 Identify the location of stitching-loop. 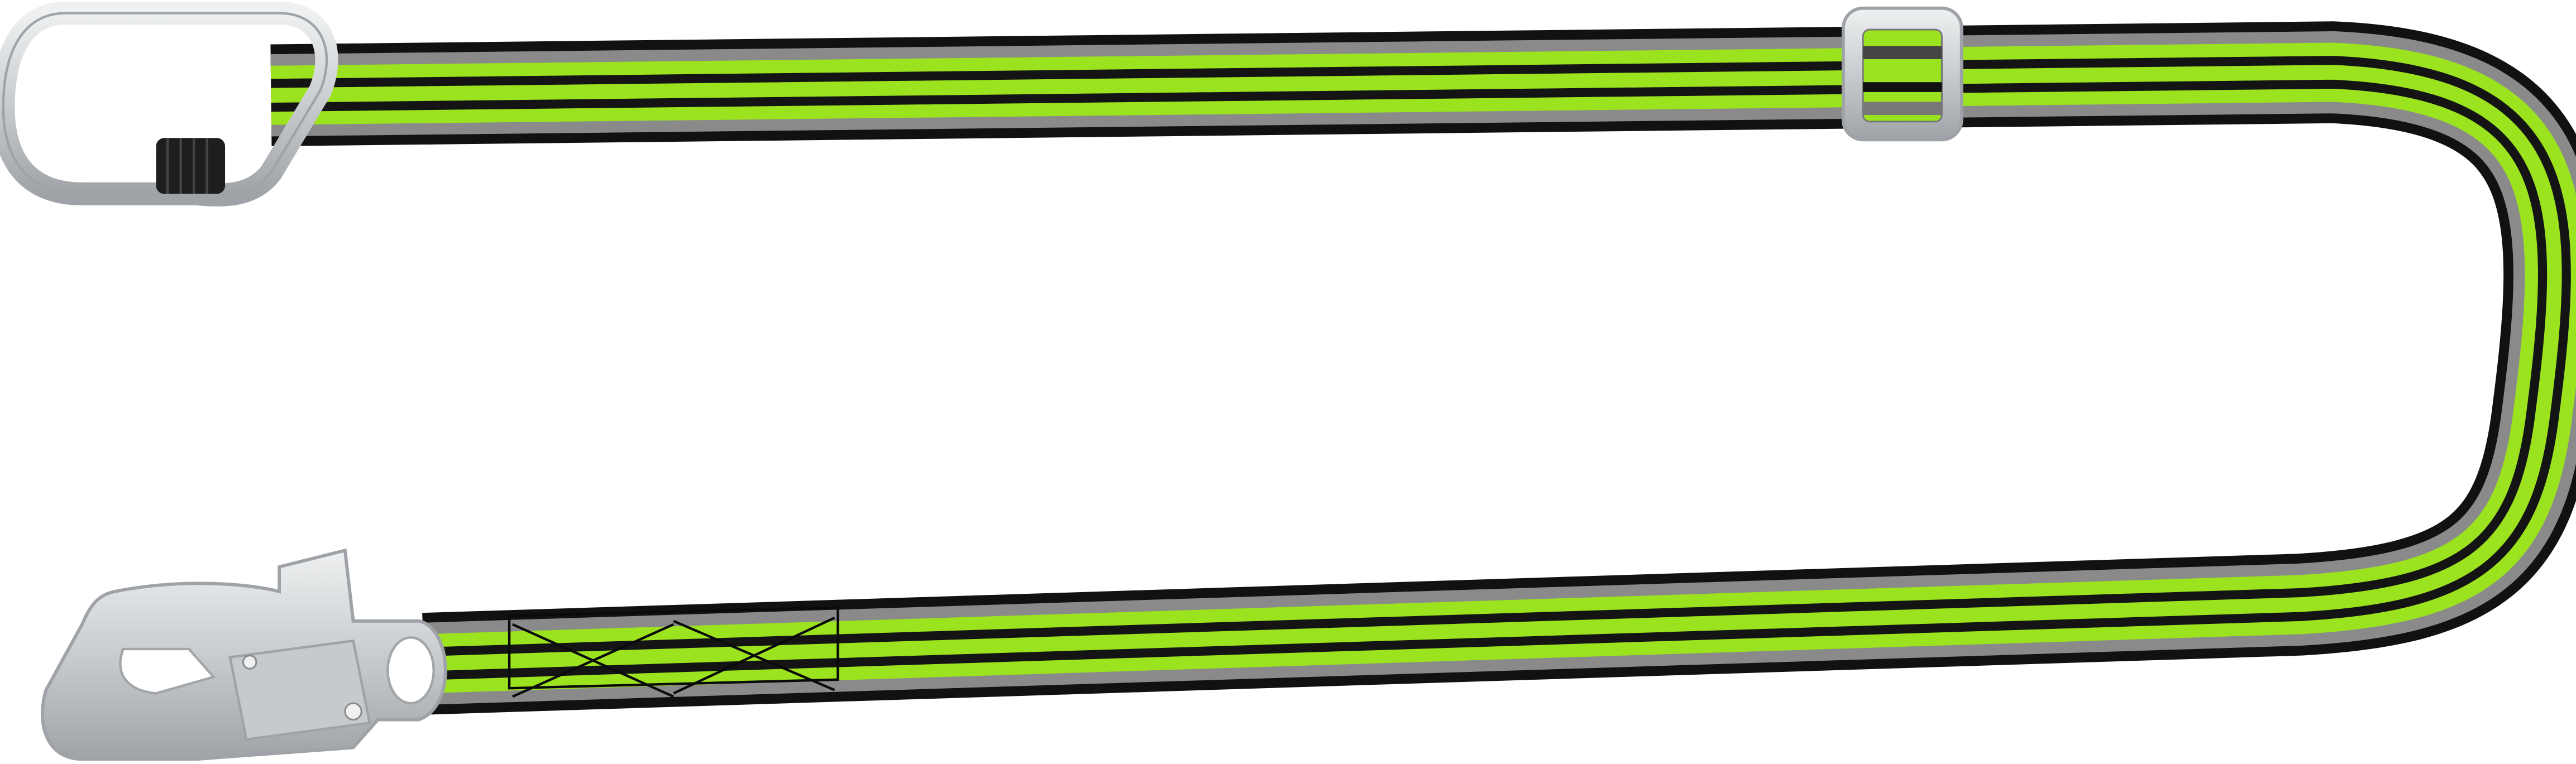
(673, 652).